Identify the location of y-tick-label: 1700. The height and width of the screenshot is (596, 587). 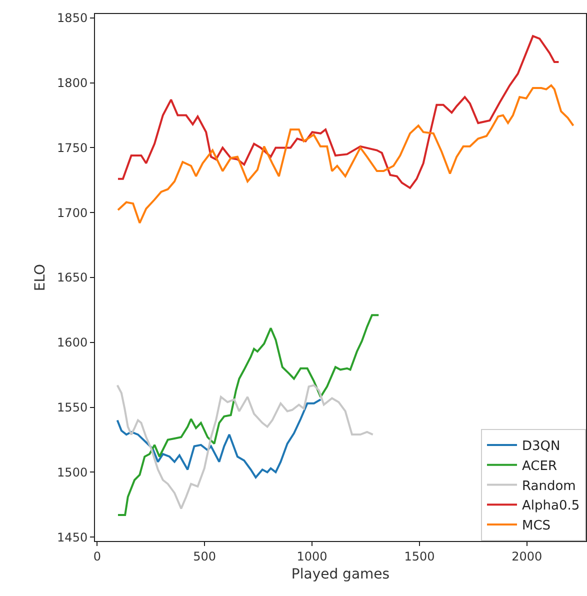
(72, 213).